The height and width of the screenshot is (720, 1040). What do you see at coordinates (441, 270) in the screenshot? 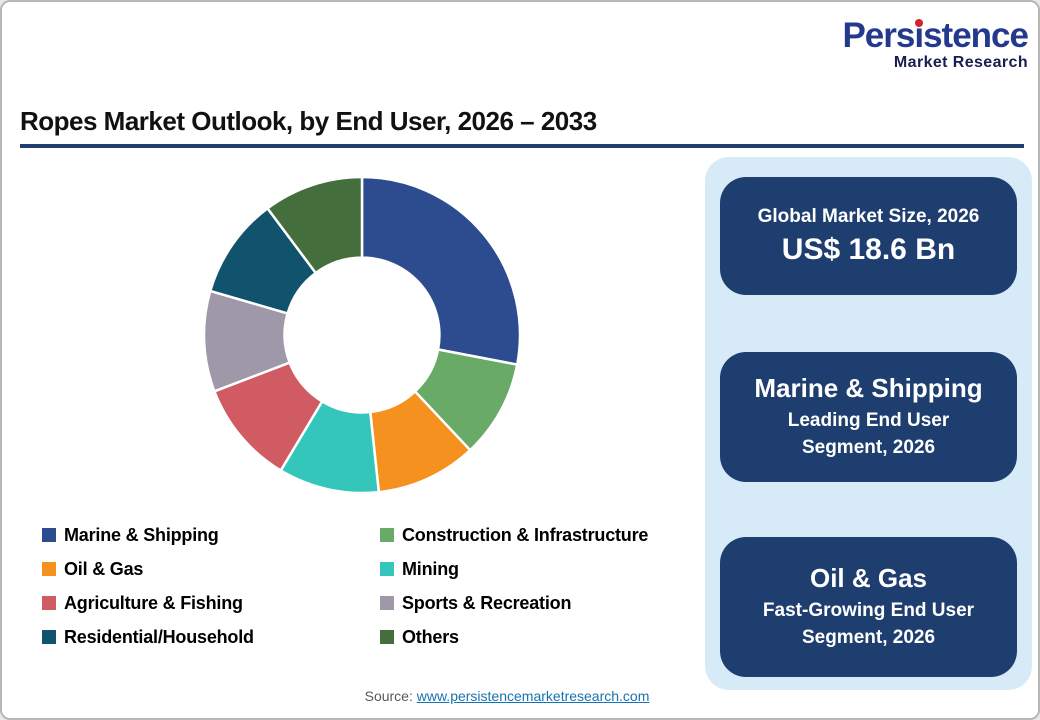
I see `donut-segment-marine-shipping` at bounding box center [441, 270].